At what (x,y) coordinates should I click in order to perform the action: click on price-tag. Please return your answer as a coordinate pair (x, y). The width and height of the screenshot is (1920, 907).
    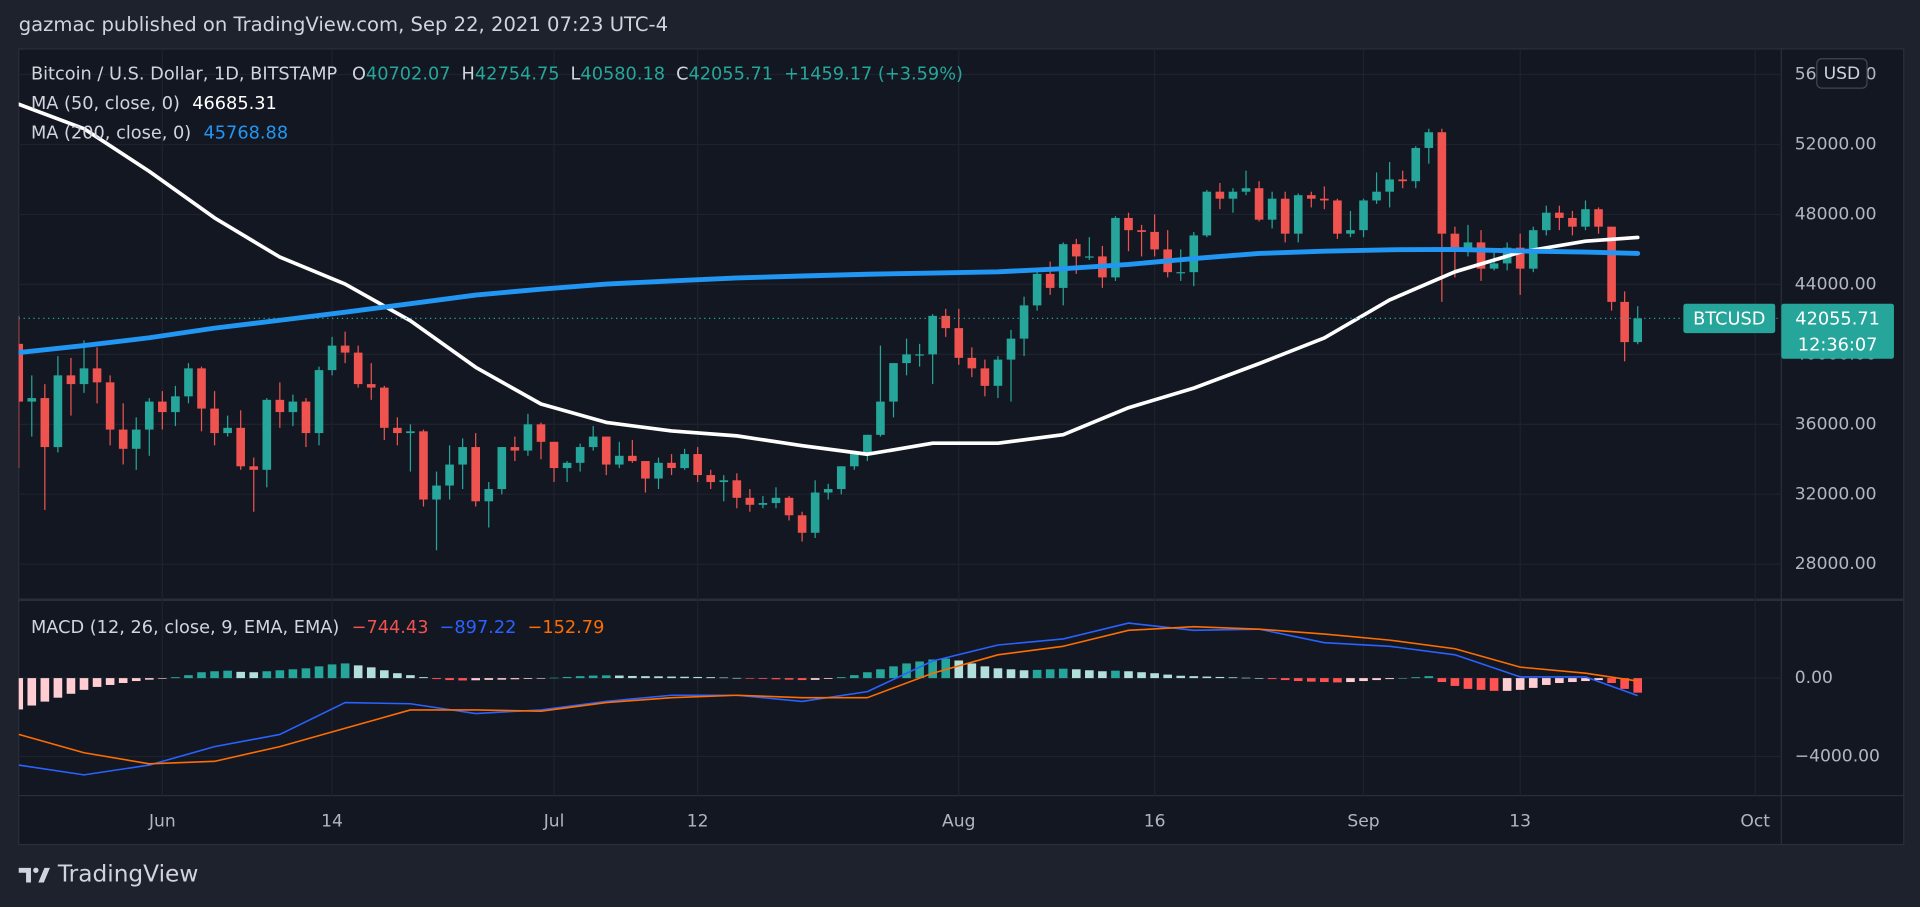
    Looking at the image, I should click on (1837, 331).